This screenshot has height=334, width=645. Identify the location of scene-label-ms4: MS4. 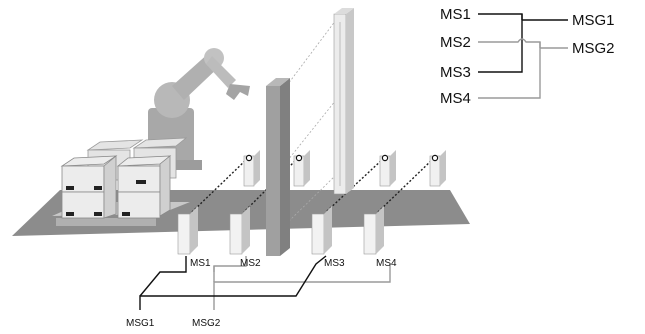
(386, 263).